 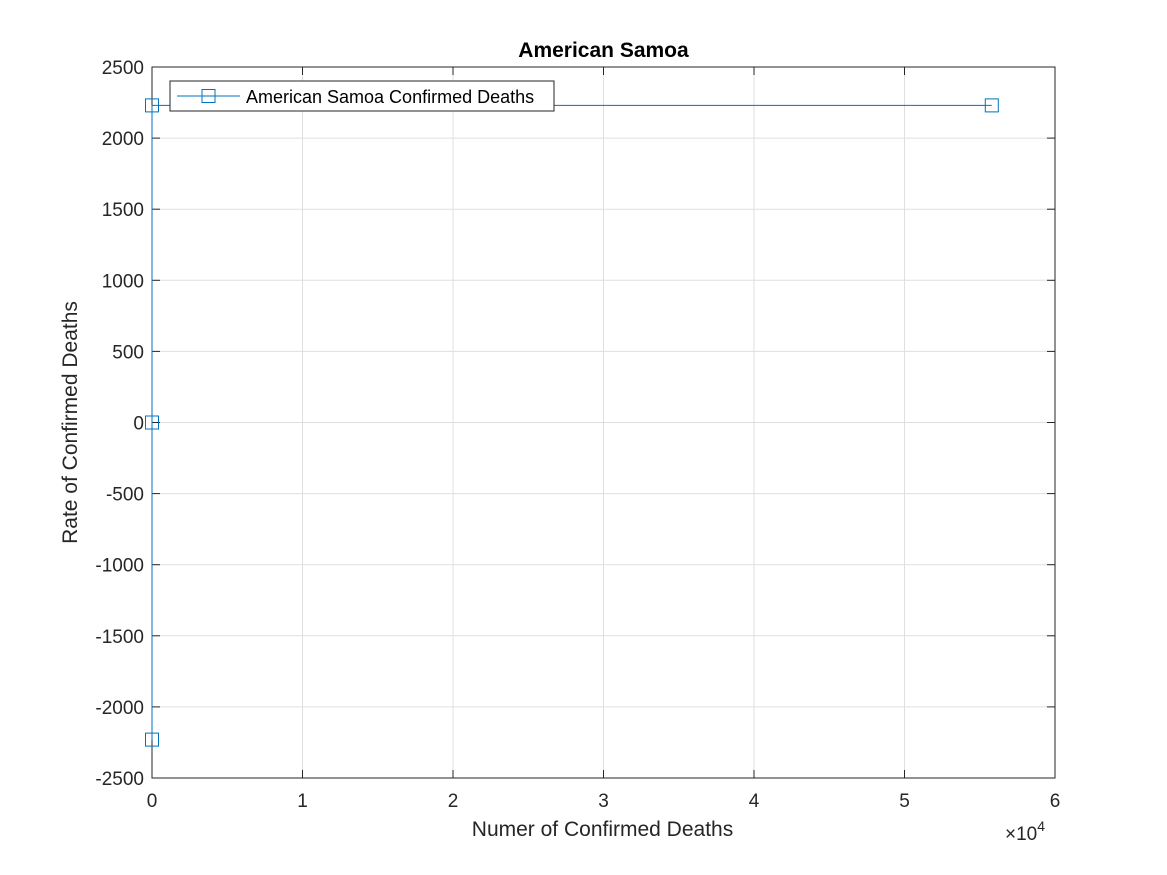 I want to click on y-tick-label: -1500, so click(x=119, y=637).